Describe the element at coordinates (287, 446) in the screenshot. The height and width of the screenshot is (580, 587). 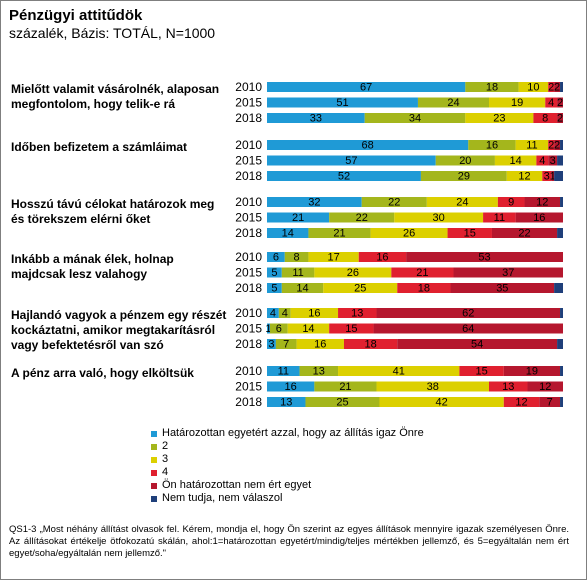
I see `legend-item: 2` at that location.